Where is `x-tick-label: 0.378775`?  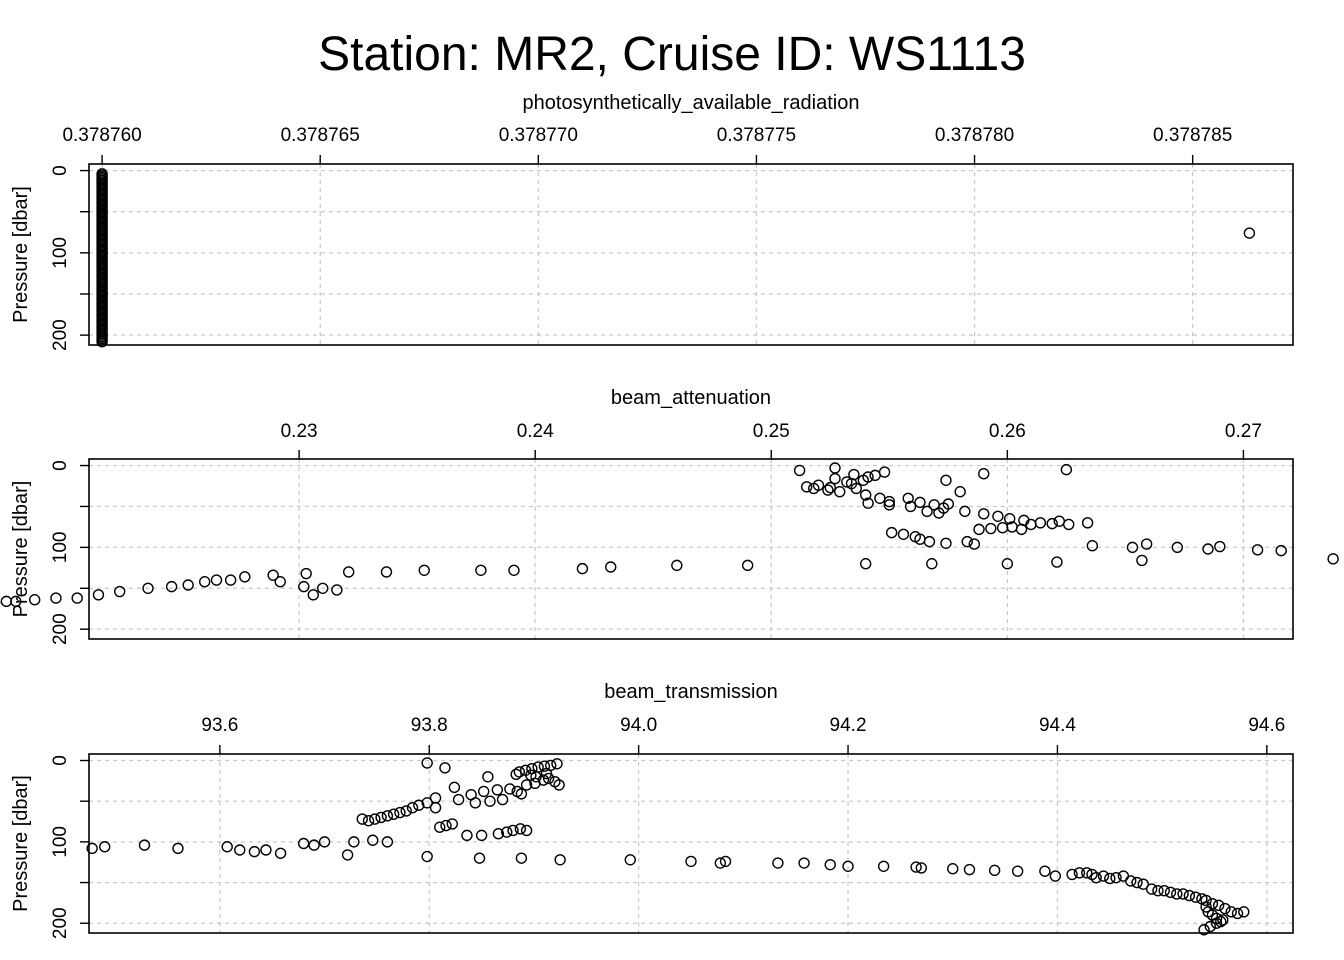
x-tick-label: 0.378775 is located at coordinates (756, 135).